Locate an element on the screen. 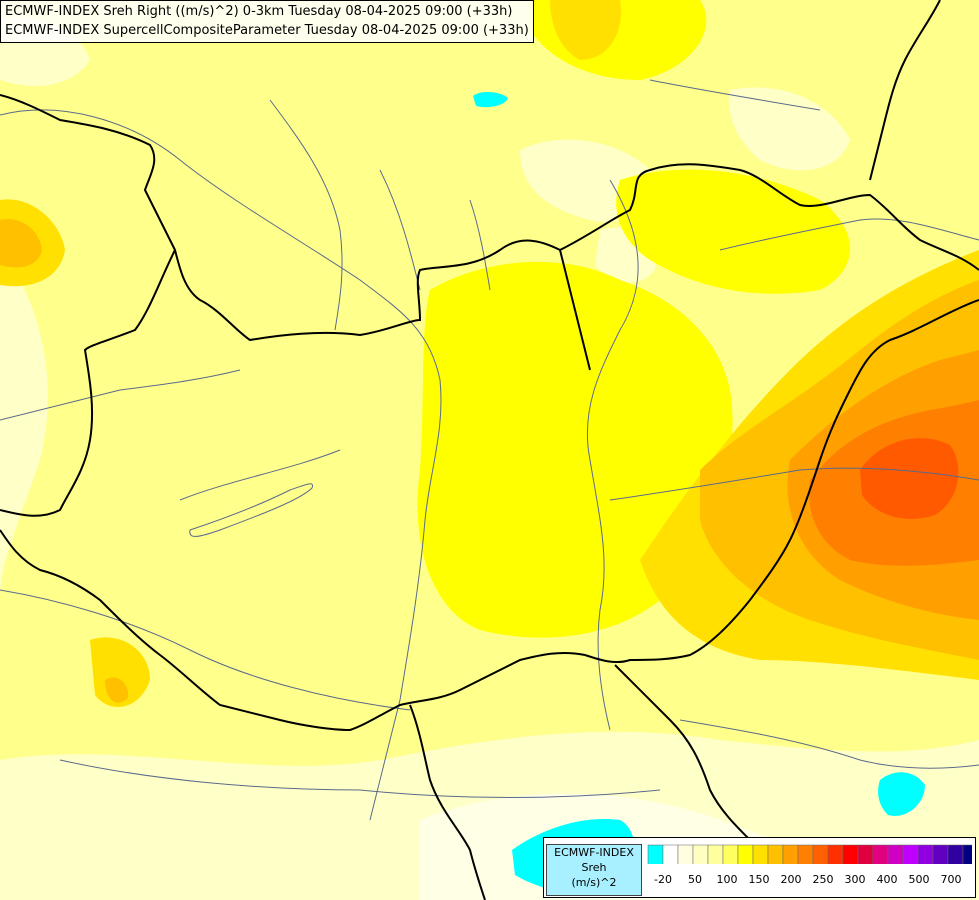 The width and height of the screenshot is (979, 900). river-west is located at coordinates (120, 395).